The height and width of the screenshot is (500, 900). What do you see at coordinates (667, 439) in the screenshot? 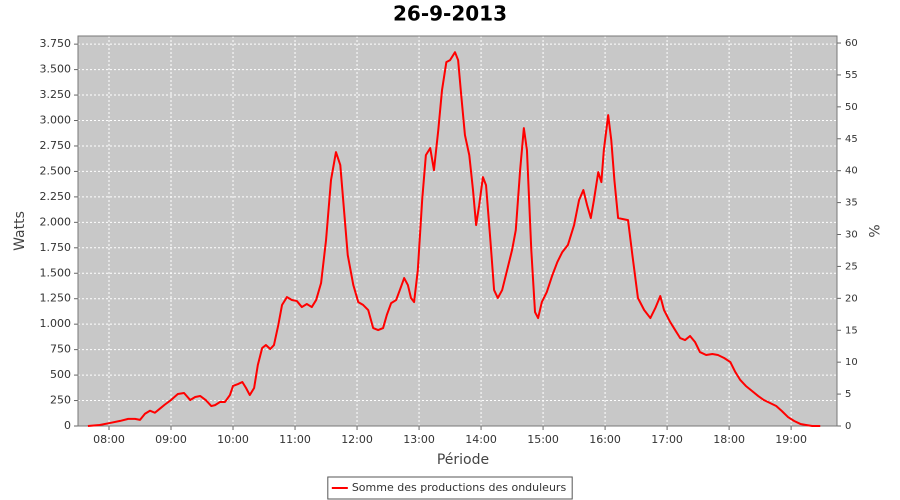
I see `x-tick-label: 17:00` at bounding box center [667, 439].